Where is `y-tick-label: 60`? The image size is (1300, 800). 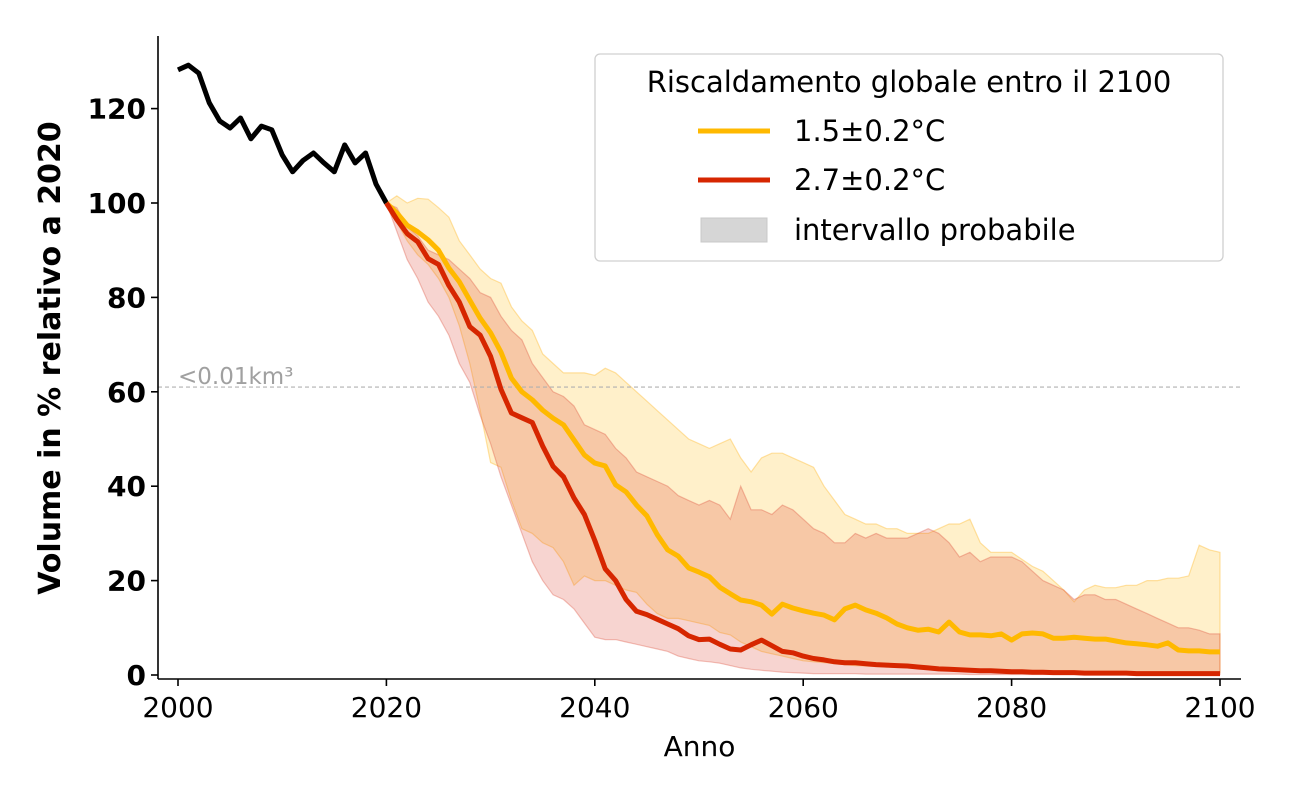 y-tick-label: 60 is located at coordinates (126, 392).